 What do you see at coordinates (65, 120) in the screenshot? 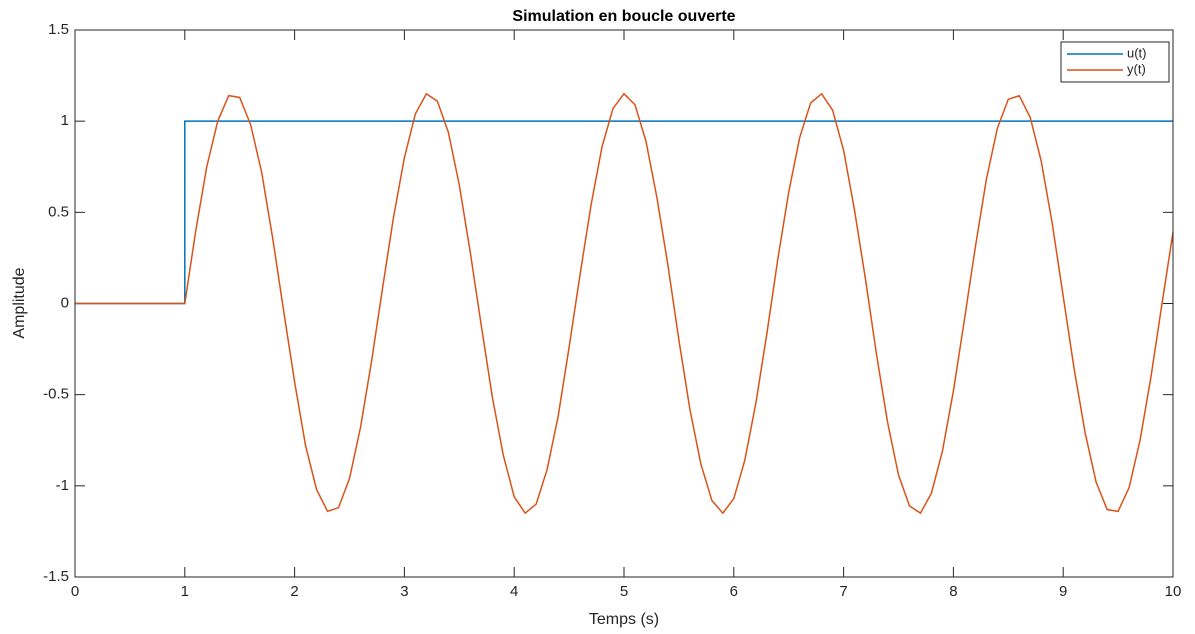
I see `y-tick-label: 1` at bounding box center [65, 120].